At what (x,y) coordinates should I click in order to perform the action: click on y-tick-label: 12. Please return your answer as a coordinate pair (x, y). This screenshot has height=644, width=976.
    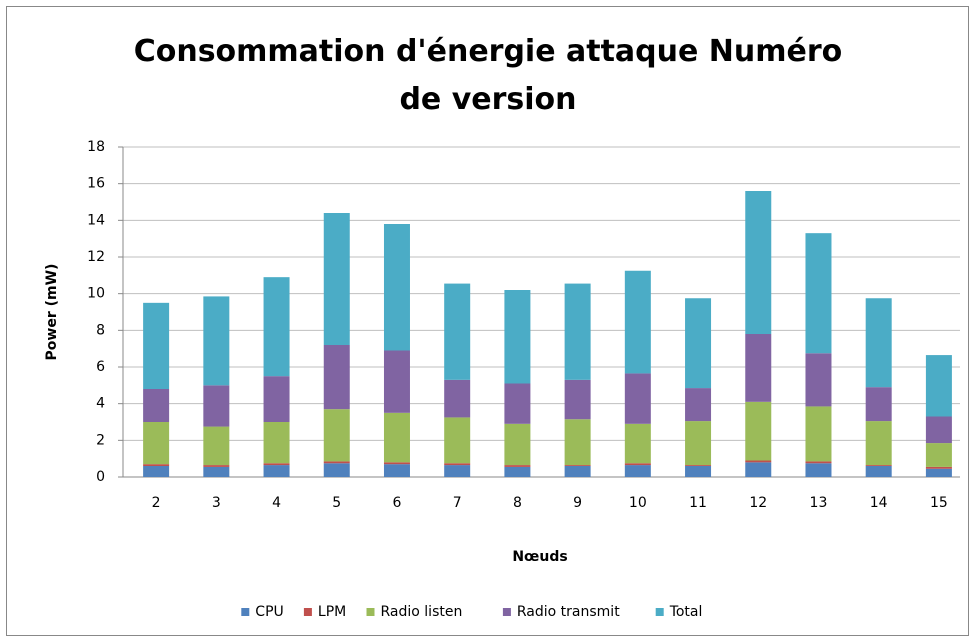
    Looking at the image, I should click on (96, 257).